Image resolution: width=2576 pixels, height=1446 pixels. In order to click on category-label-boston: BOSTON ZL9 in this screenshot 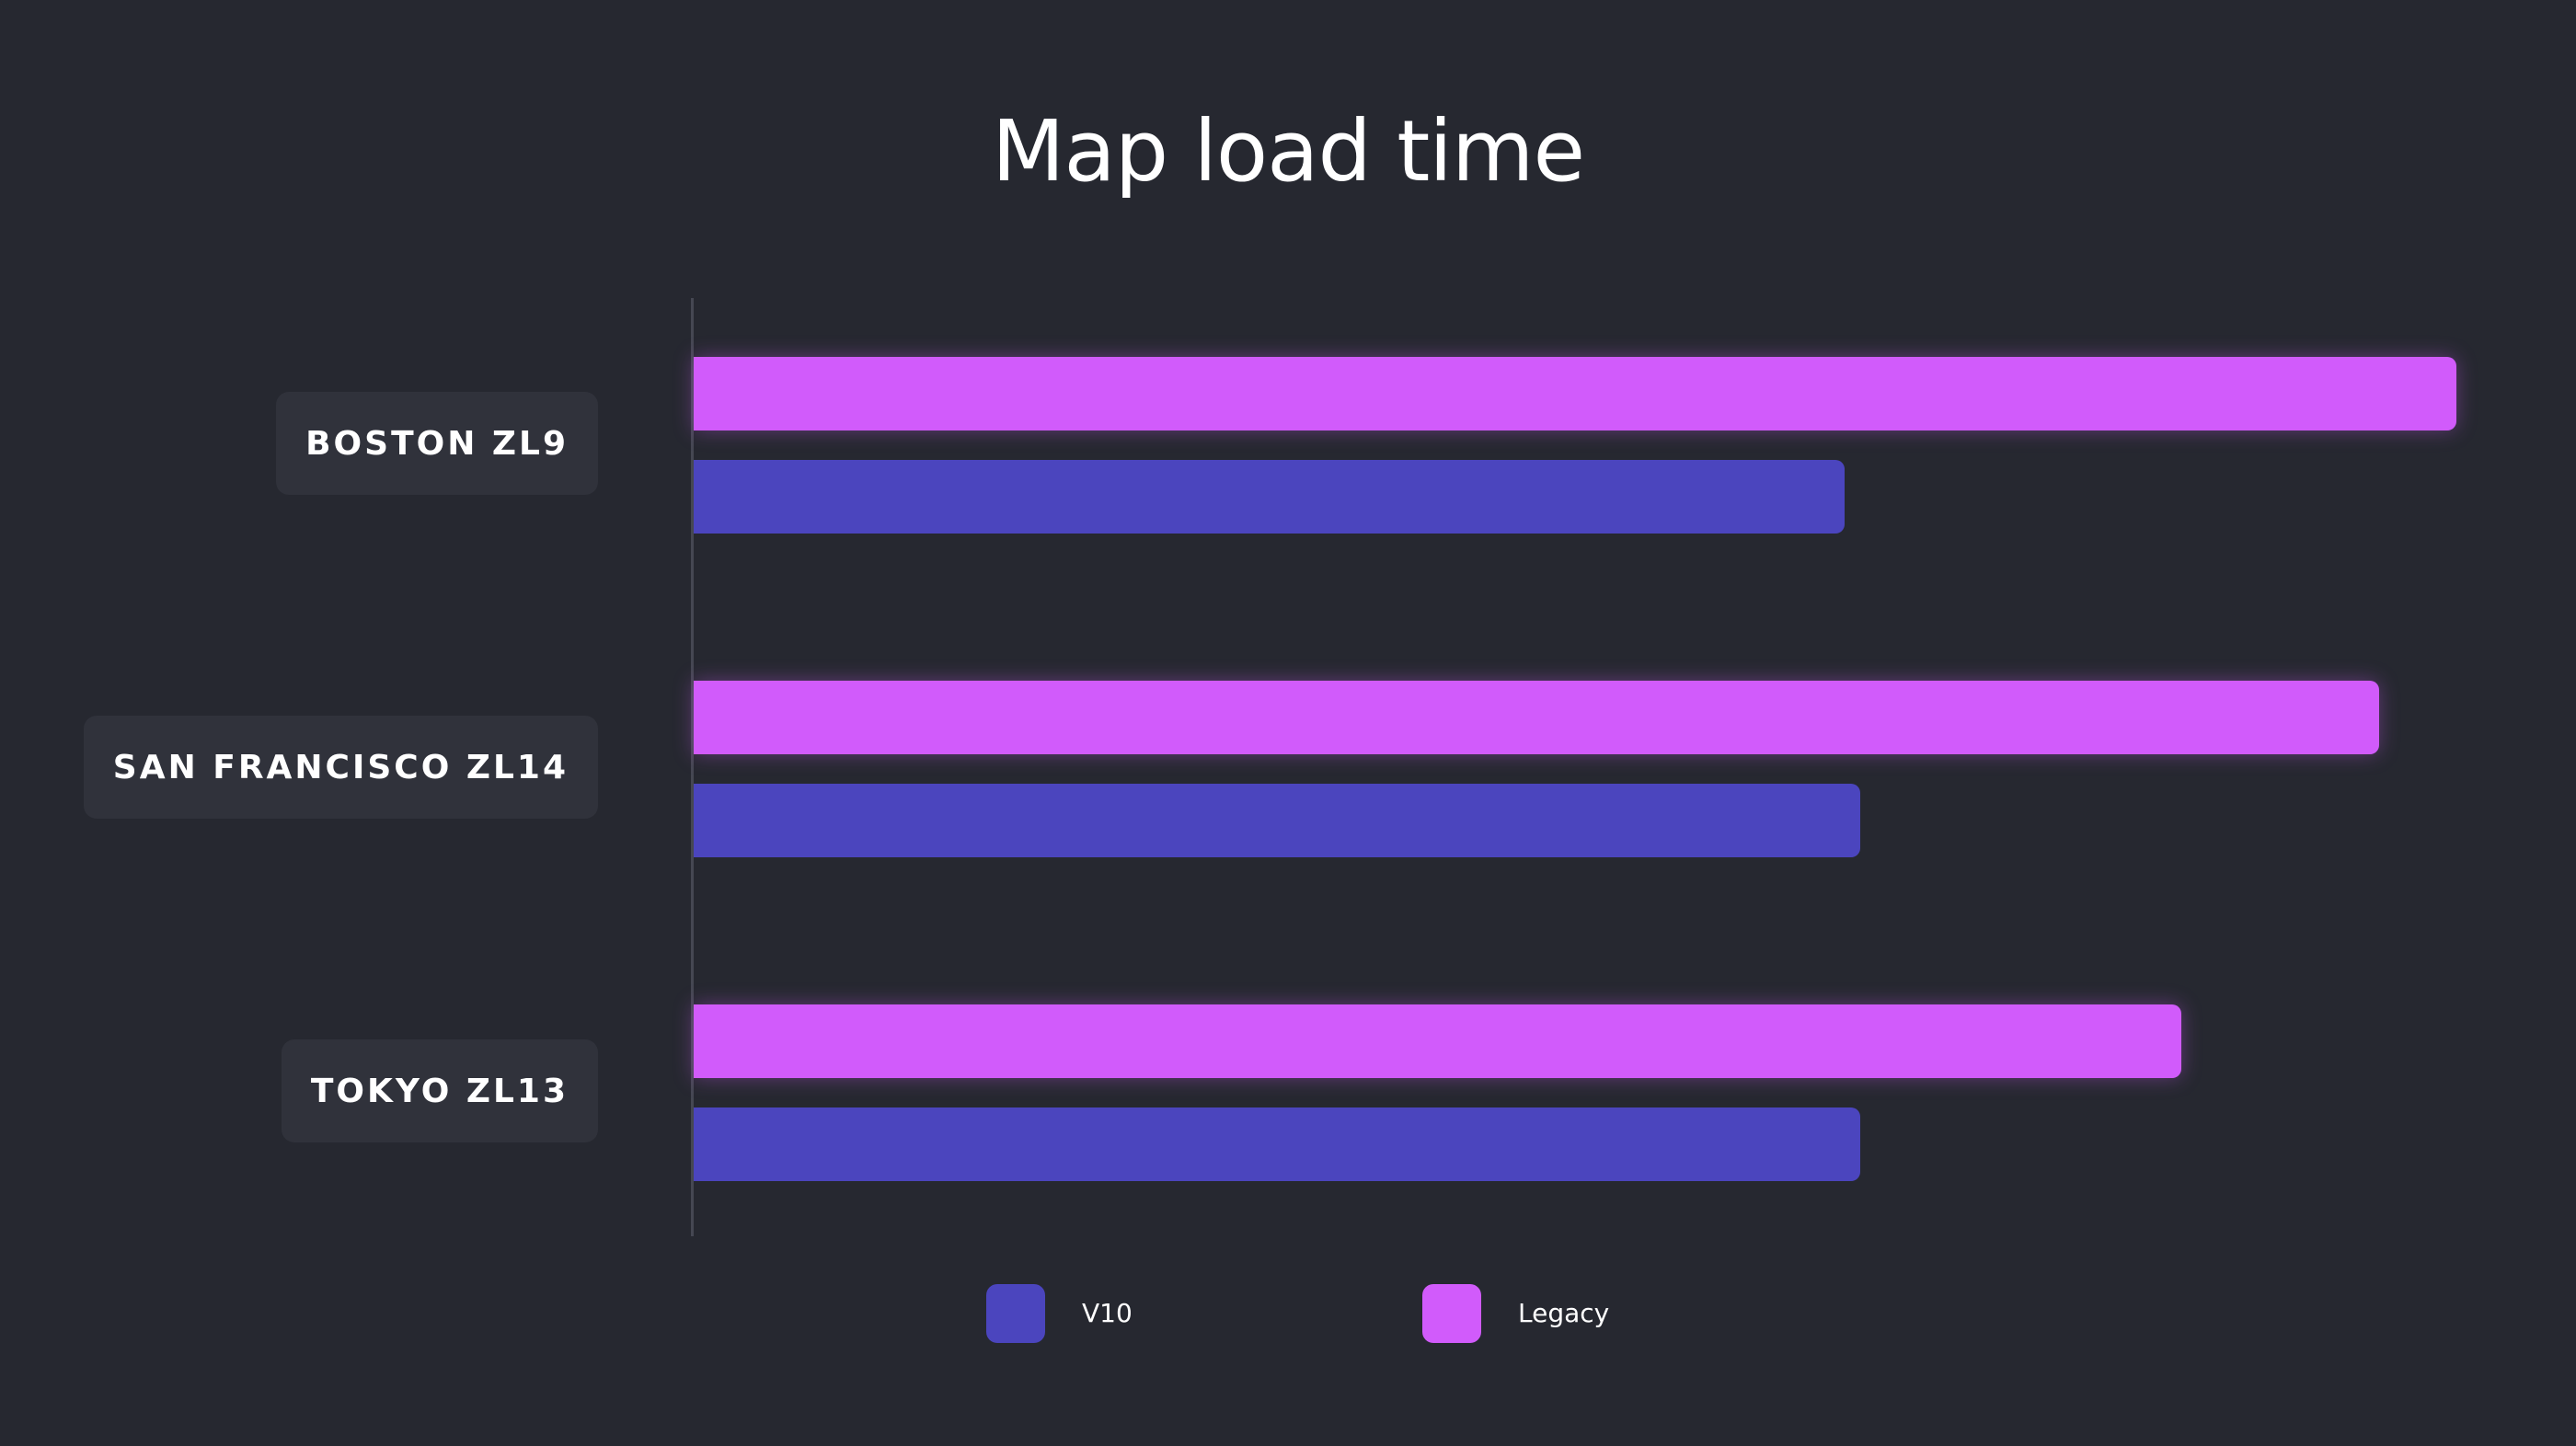, I will do `click(437, 443)`.